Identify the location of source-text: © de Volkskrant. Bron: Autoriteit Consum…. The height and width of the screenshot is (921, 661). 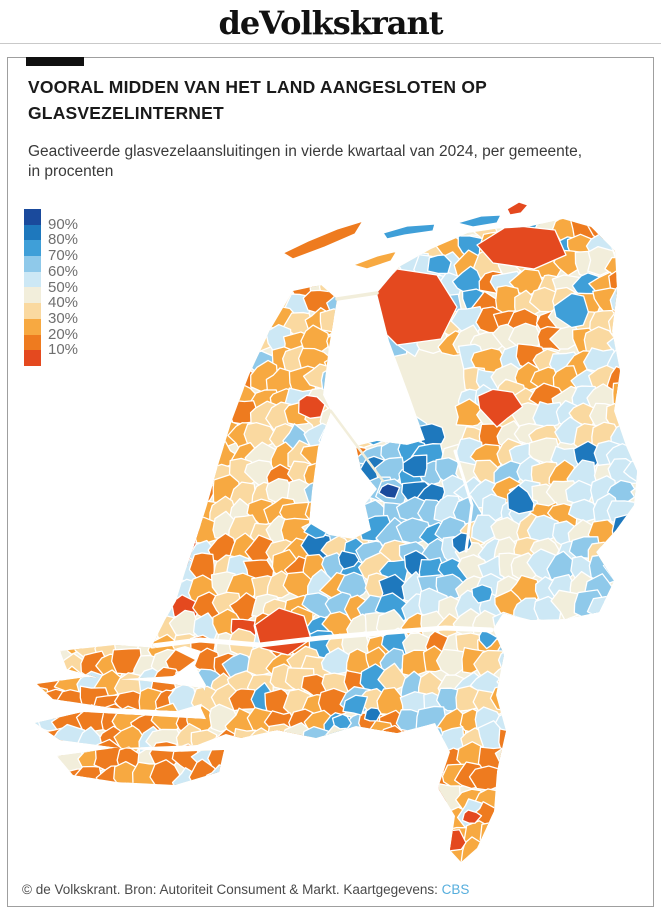
(232, 889).